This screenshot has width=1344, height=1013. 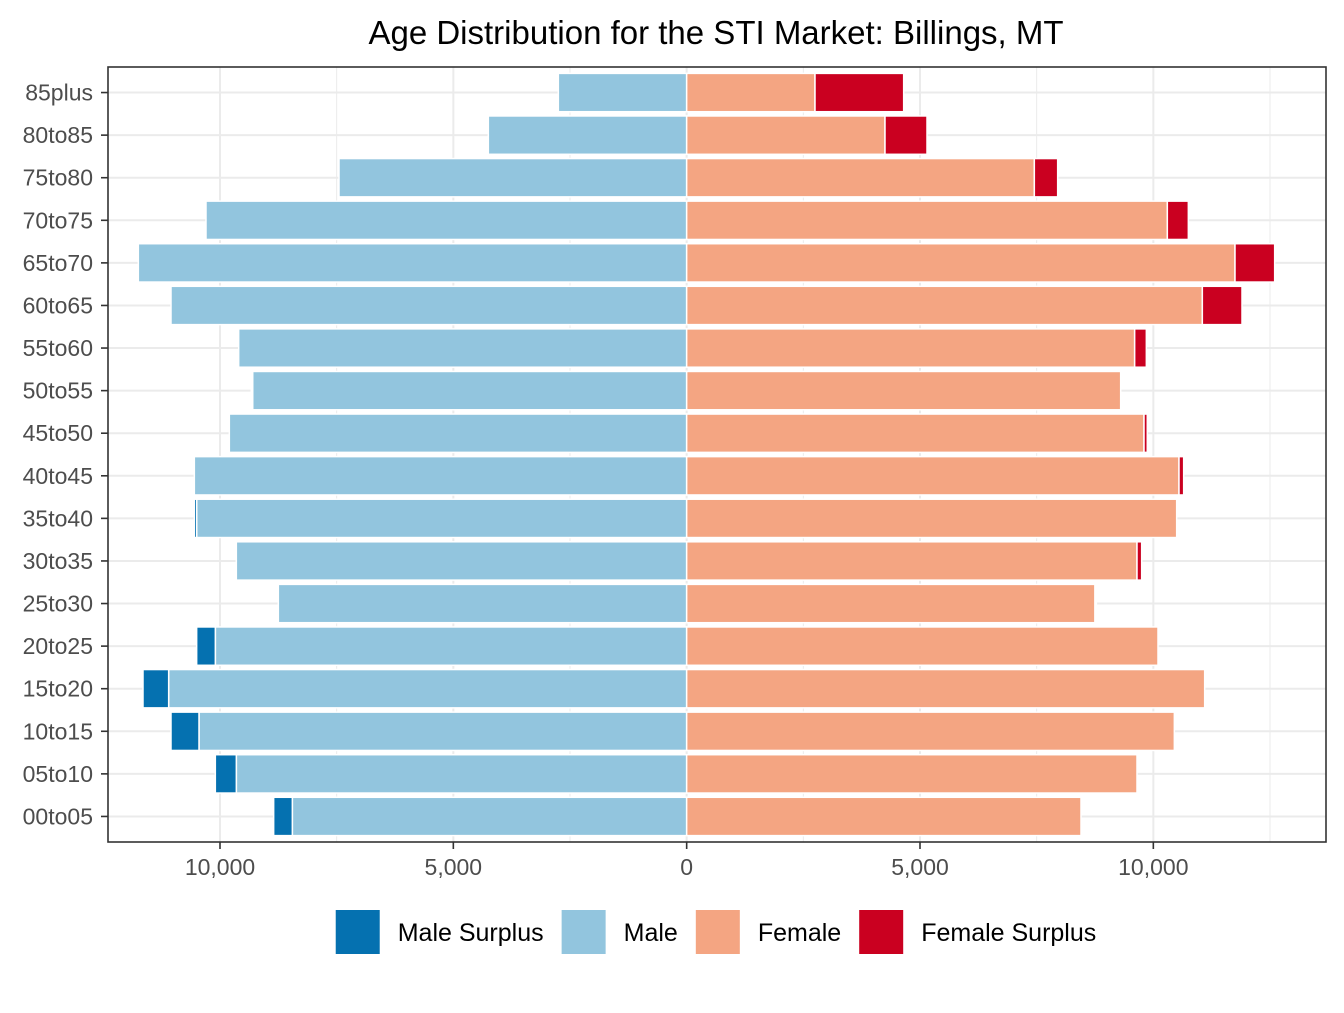 What do you see at coordinates (156, 688) in the screenshot?
I see `bar-male-surplus-15to20` at bounding box center [156, 688].